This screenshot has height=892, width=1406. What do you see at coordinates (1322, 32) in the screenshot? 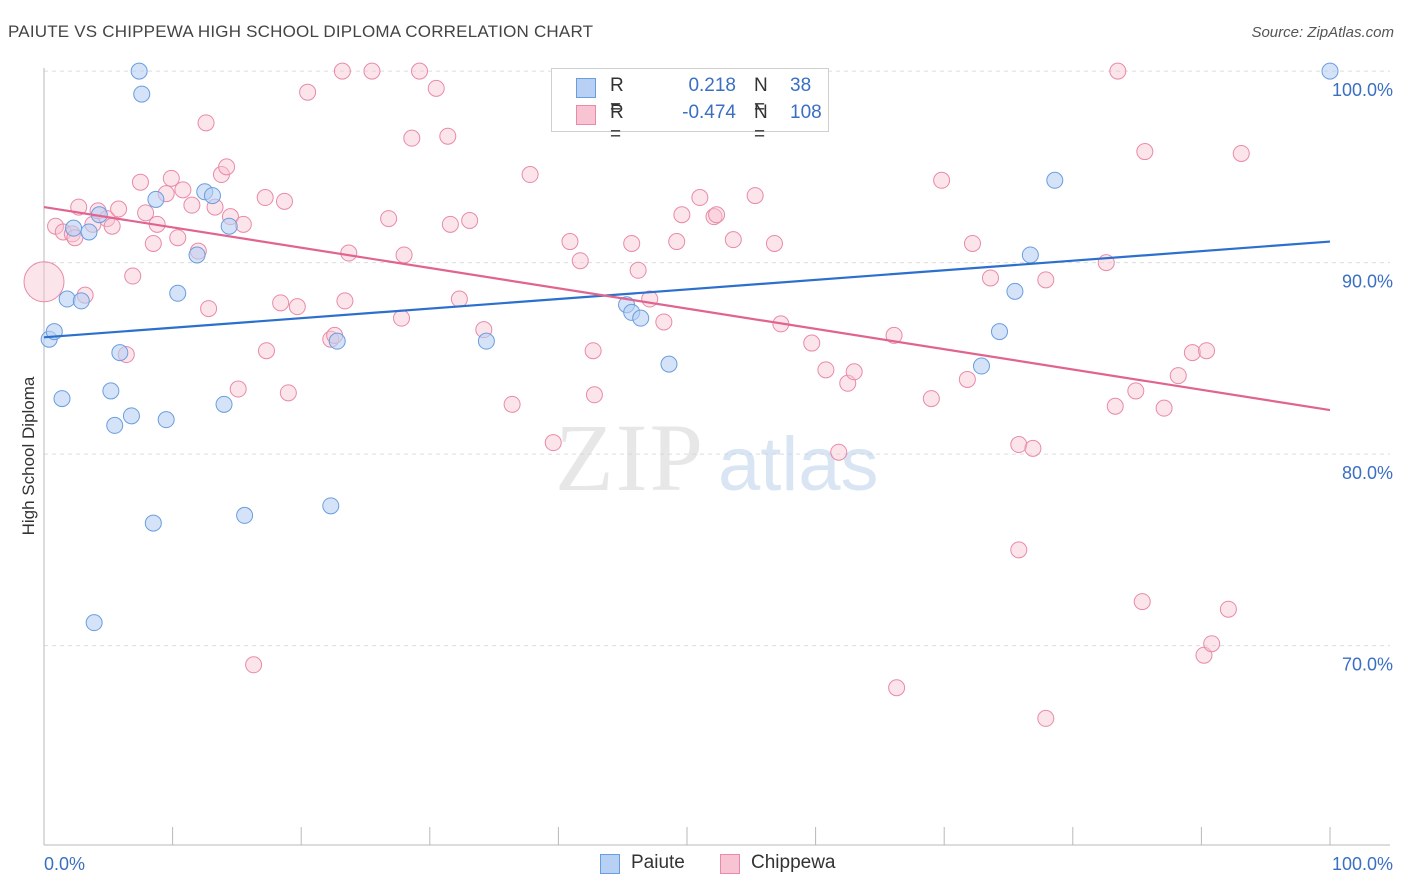
I see `source-label: Source: ZipAtlas.com` at bounding box center [1322, 32].